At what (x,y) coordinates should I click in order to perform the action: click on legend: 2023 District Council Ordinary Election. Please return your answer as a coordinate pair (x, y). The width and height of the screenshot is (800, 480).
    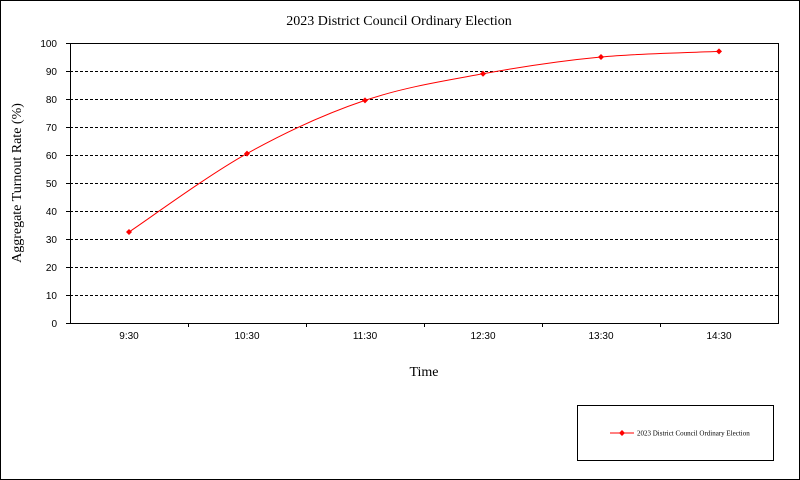
    Looking at the image, I should click on (675, 433).